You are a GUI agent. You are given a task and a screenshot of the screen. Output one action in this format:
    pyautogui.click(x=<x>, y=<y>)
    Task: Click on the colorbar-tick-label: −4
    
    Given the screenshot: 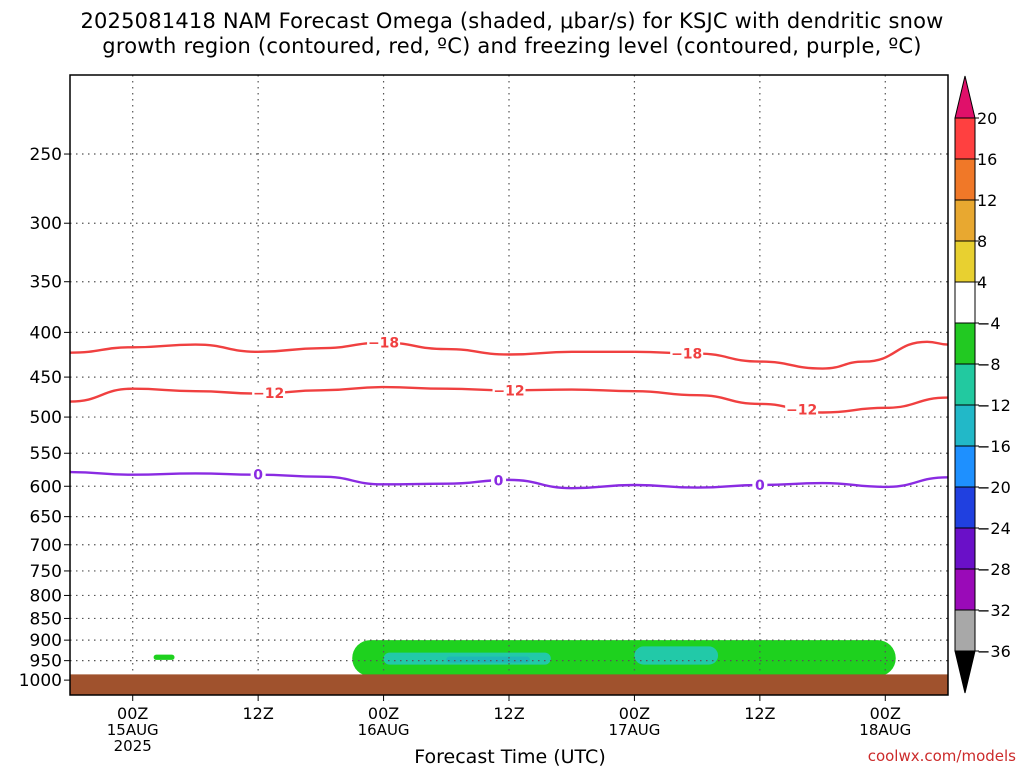 What is the action you would take?
    pyautogui.click(x=989, y=323)
    